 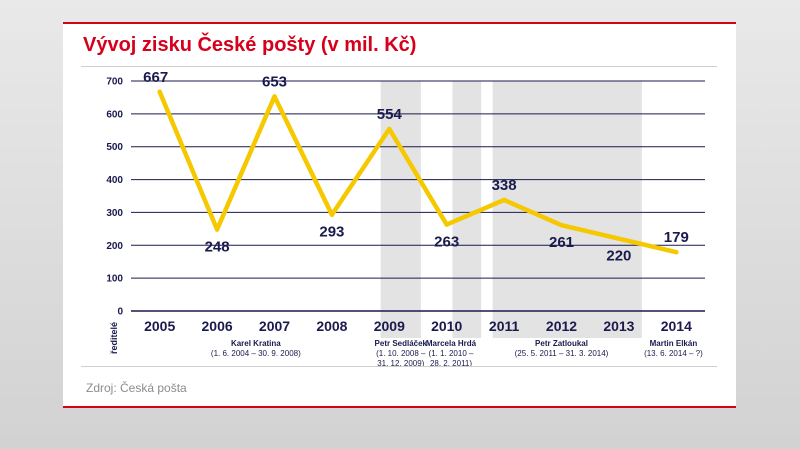 What do you see at coordinates (618, 256) in the screenshot?
I see `value-label: 220` at bounding box center [618, 256].